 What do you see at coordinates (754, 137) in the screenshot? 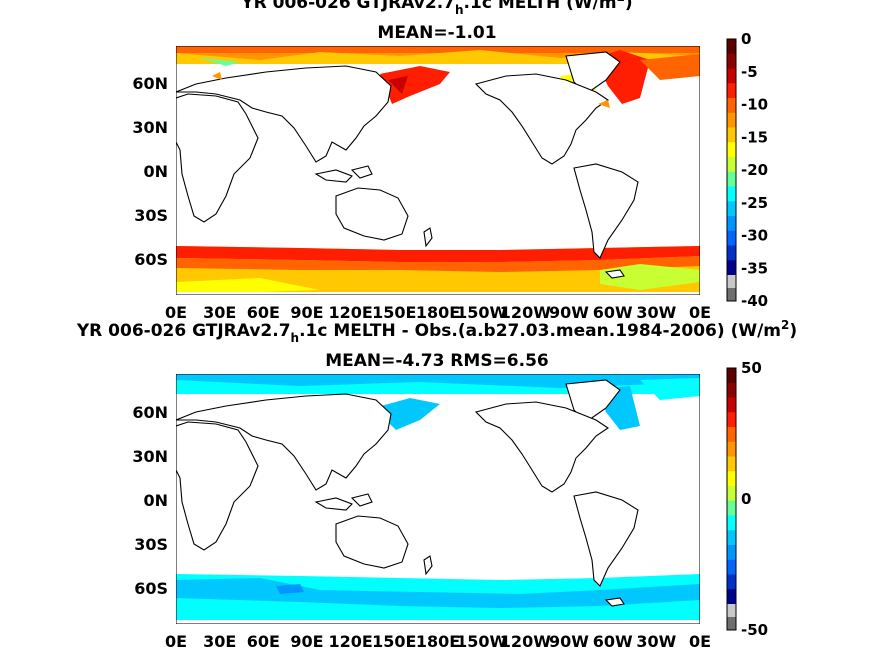
I see `colorbar-tick-label: -15` at bounding box center [754, 137].